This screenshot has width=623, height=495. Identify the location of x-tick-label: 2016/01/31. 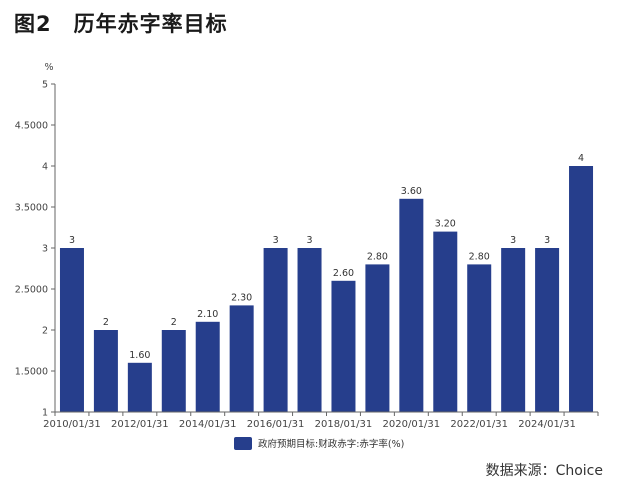
(276, 424).